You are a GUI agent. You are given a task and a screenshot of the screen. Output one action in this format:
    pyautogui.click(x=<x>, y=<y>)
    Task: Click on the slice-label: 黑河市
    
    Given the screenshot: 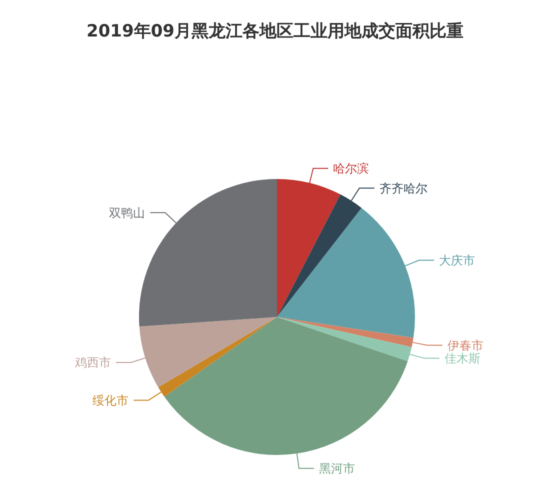 What is the action you would take?
    pyautogui.click(x=337, y=469)
    